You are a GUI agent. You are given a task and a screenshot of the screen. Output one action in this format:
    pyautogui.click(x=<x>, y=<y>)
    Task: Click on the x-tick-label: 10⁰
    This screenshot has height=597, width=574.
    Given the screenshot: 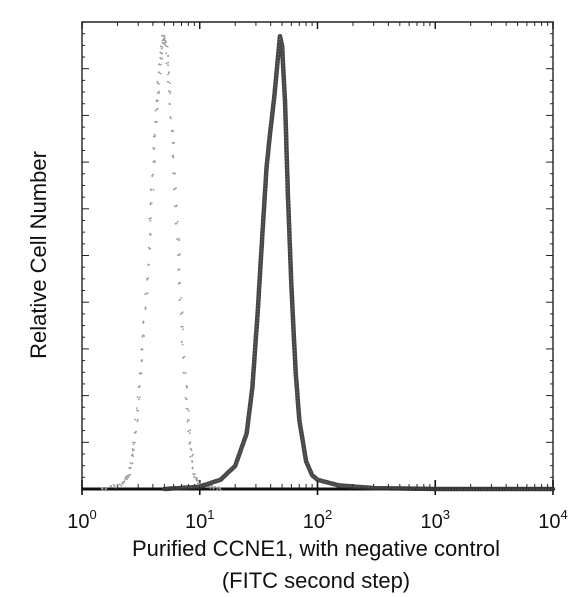 What is the action you would take?
    pyautogui.click(x=81, y=520)
    